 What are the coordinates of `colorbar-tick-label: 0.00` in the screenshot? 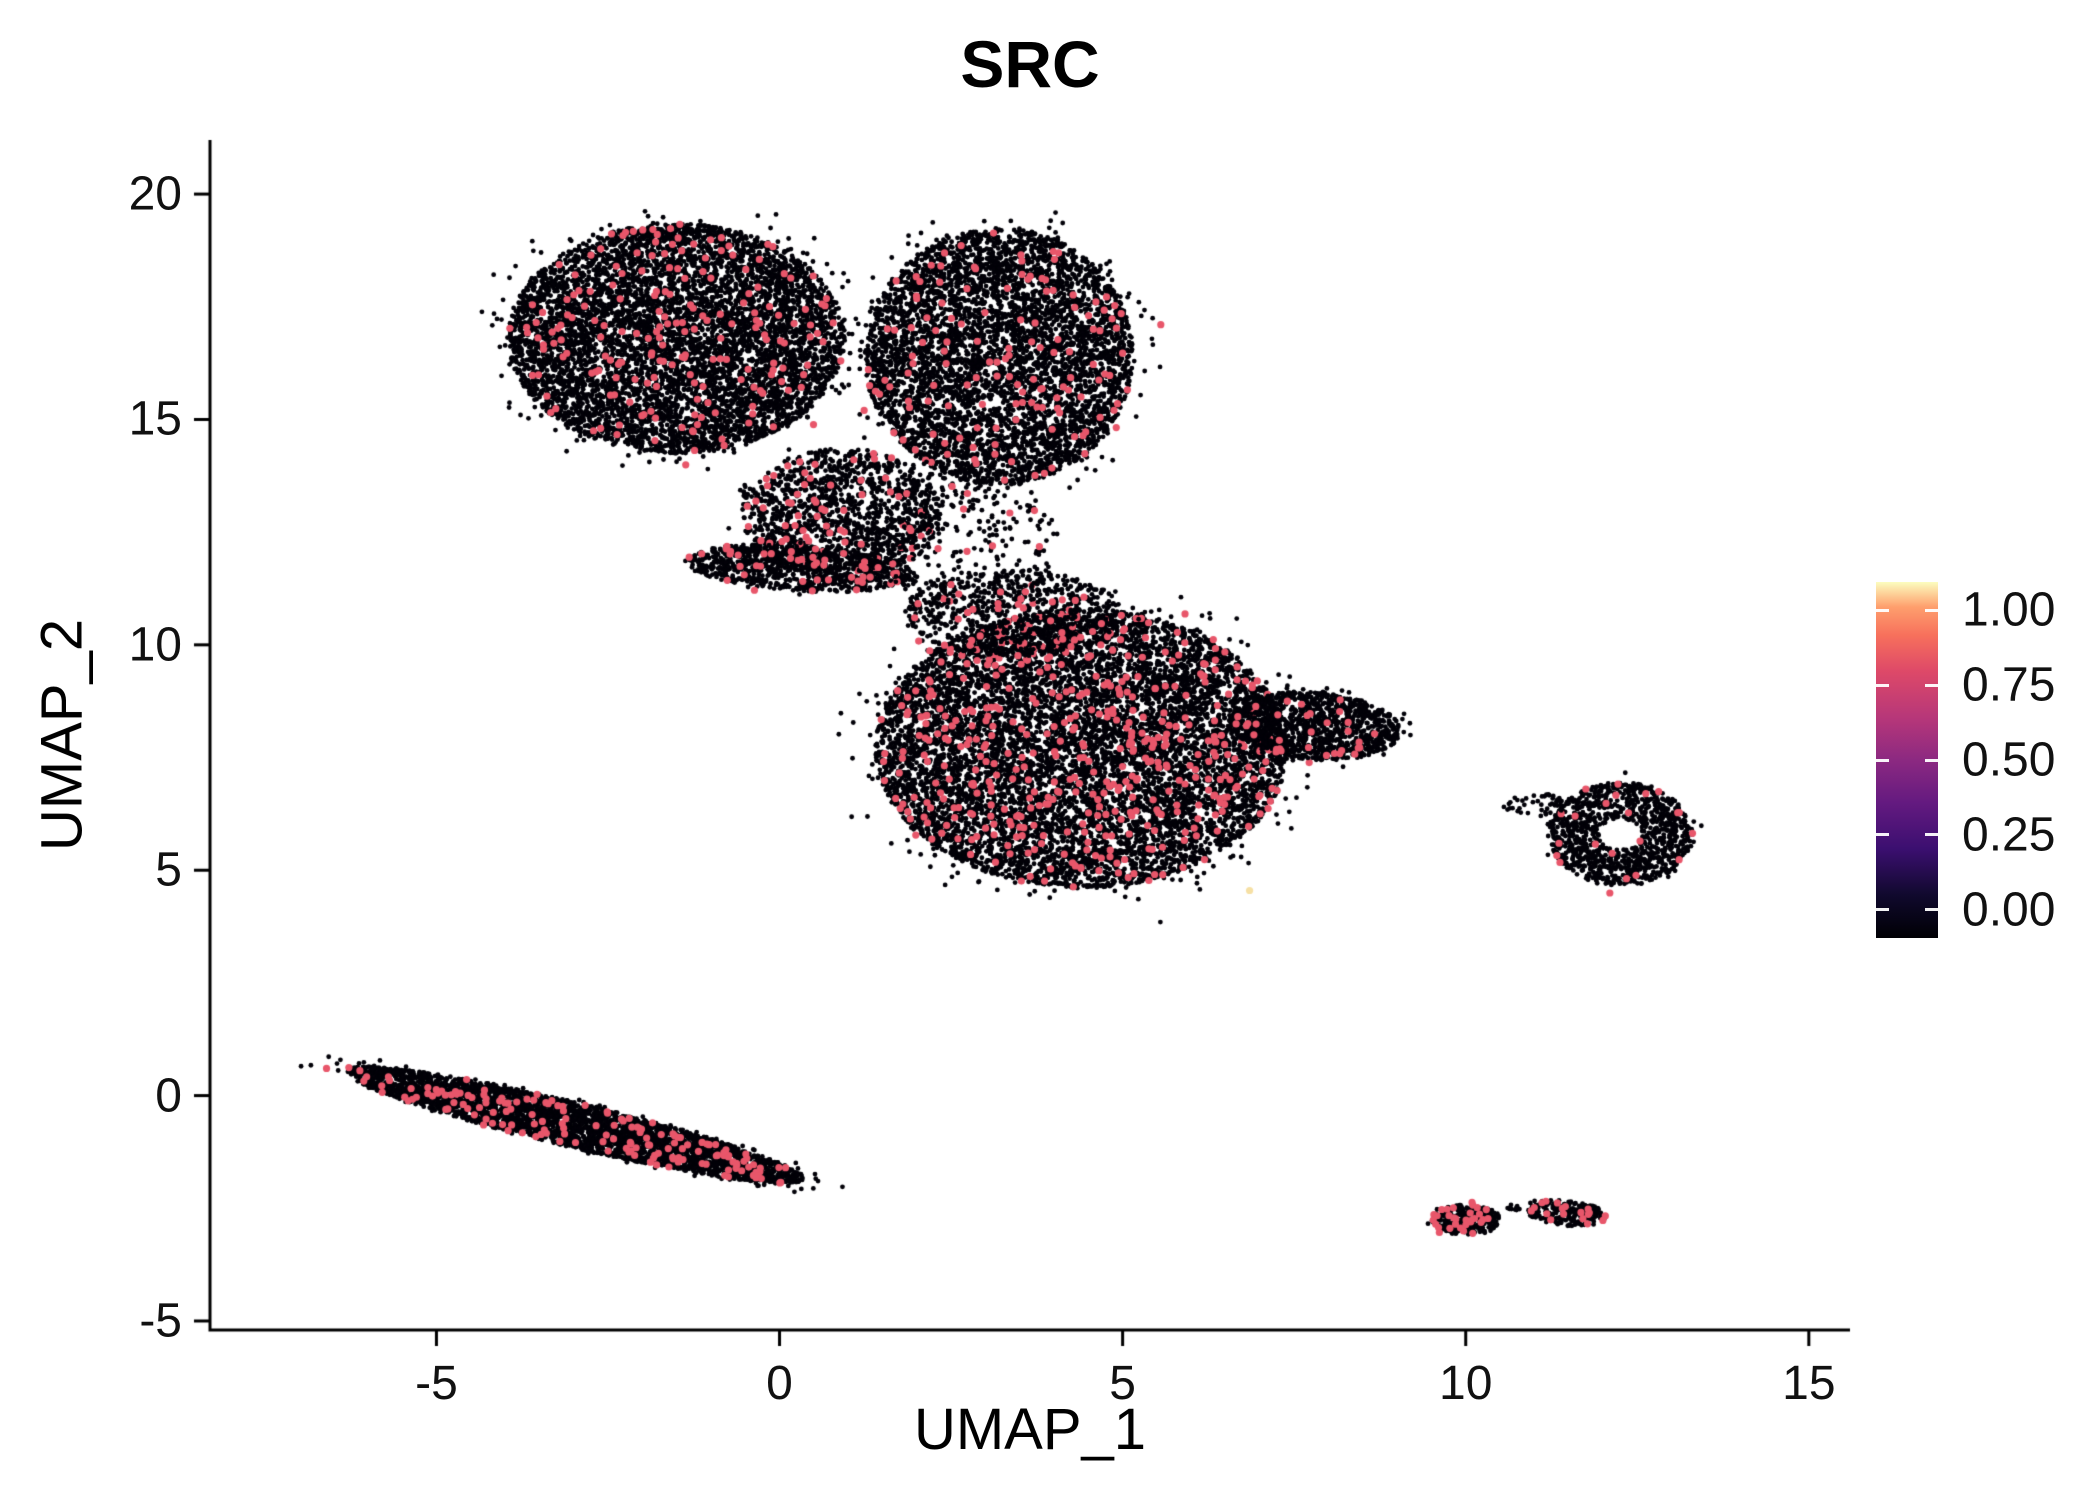 It's located at (2009, 910).